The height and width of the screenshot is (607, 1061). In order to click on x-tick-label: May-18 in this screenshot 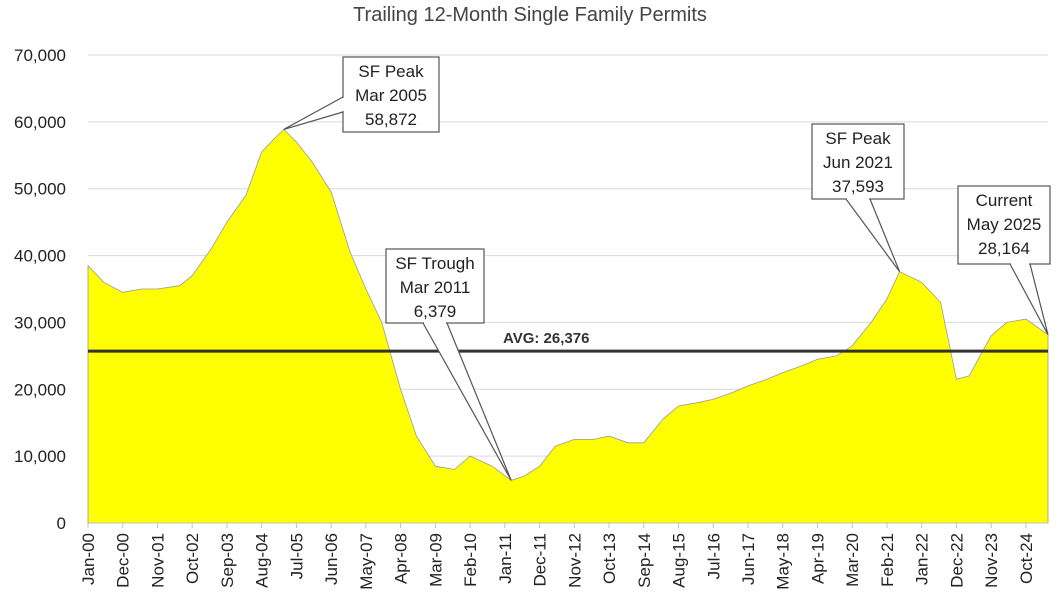, I will do `click(783, 561)`.